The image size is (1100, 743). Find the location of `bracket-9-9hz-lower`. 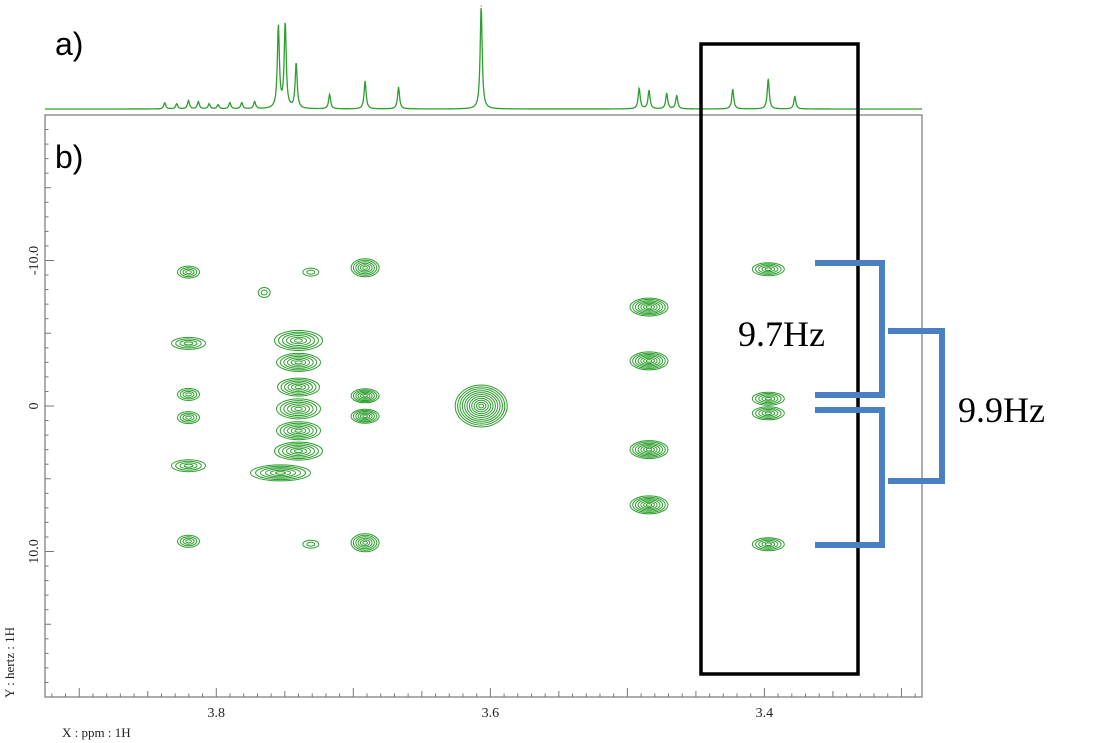

bracket-9-9hz-lower is located at coordinates (850, 477).